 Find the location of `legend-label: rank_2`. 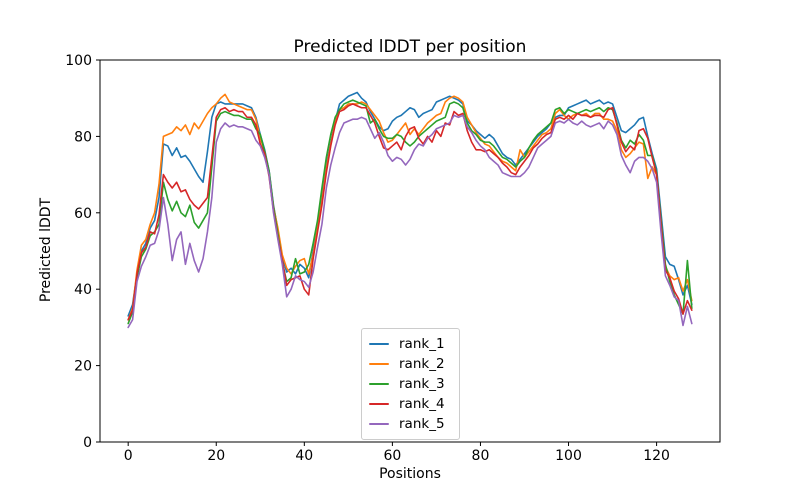

legend-label: rank_2 is located at coordinates (422, 364).